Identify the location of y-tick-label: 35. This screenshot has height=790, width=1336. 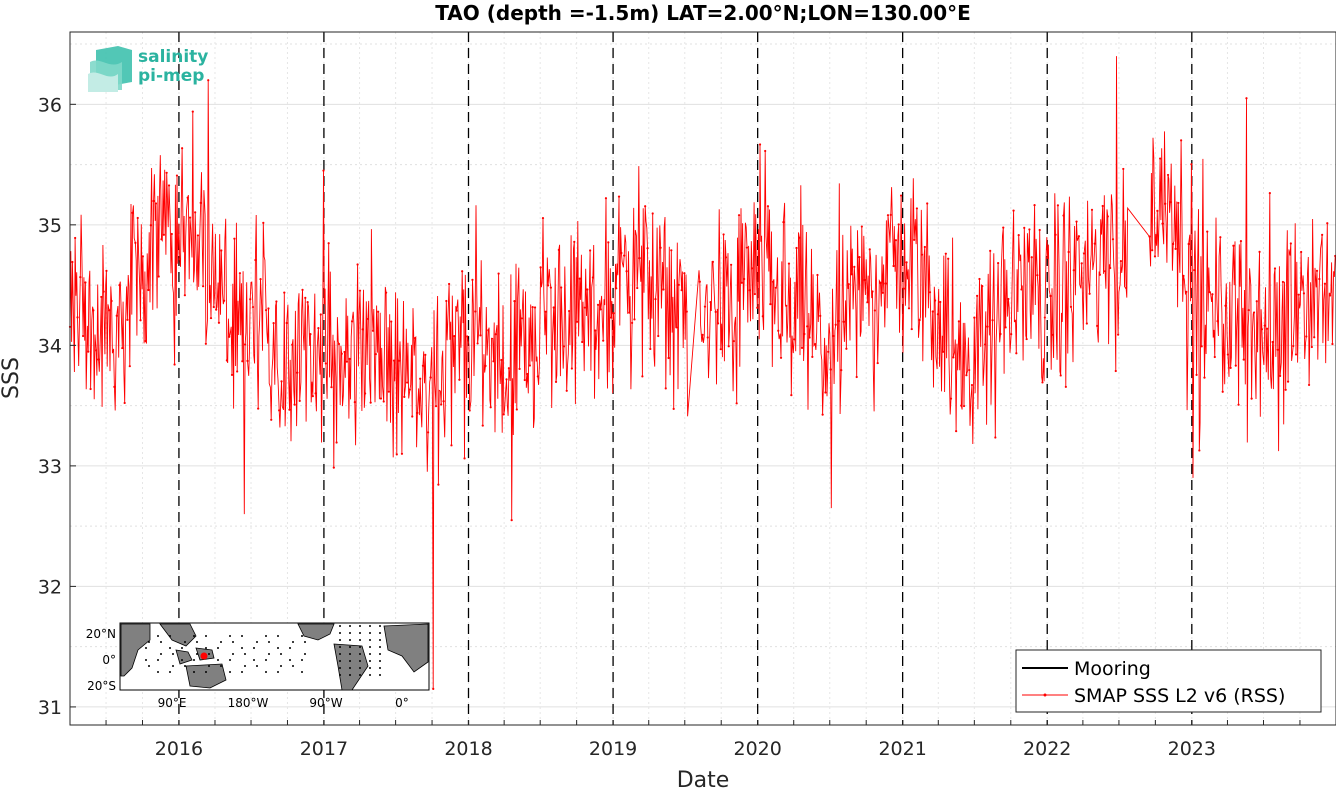
(50, 226).